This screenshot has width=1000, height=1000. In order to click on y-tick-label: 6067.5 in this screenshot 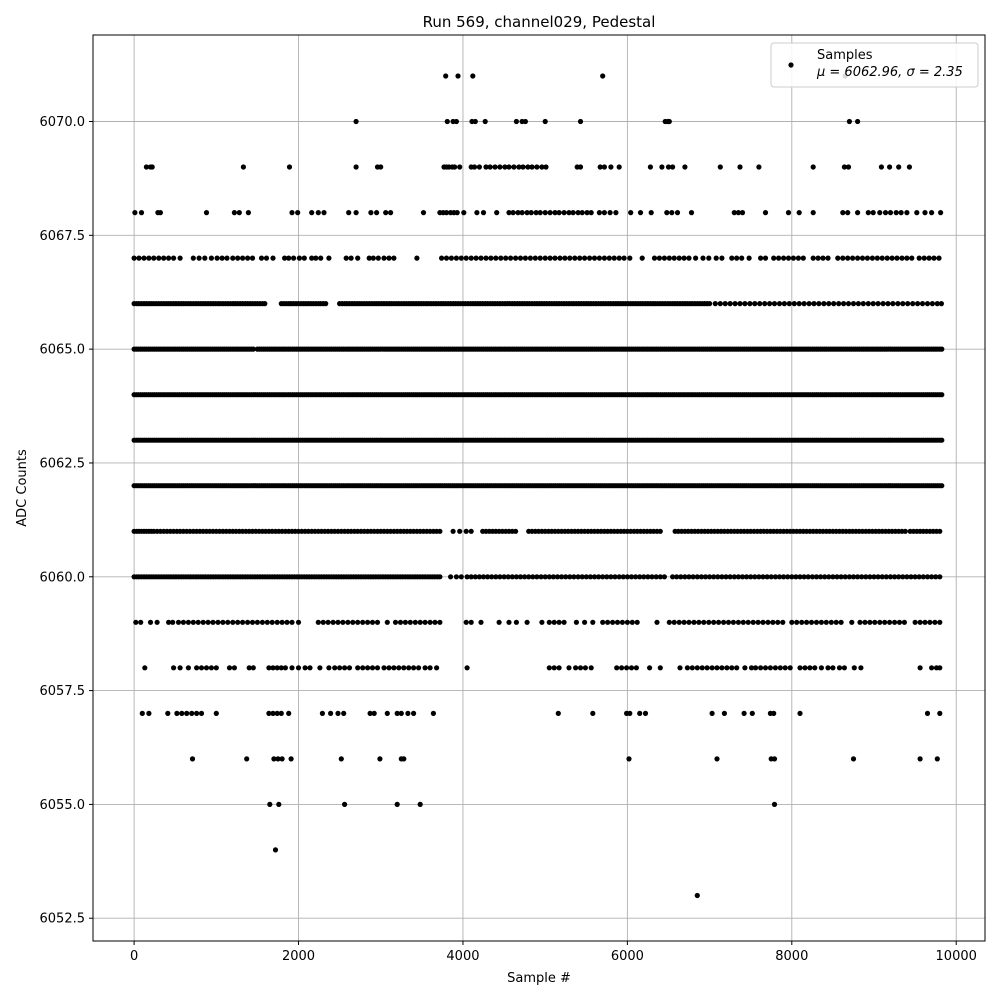, I will do `click(63, 236)`.